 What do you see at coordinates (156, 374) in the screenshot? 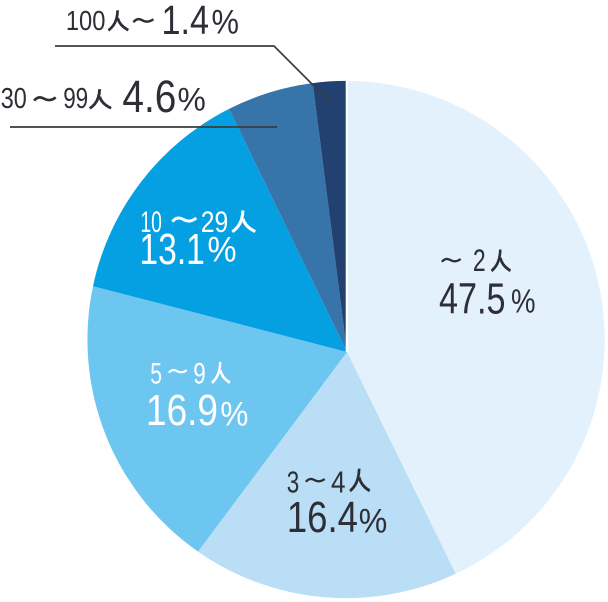
I see `svg-text: 5` at bounding box center [156, 374].